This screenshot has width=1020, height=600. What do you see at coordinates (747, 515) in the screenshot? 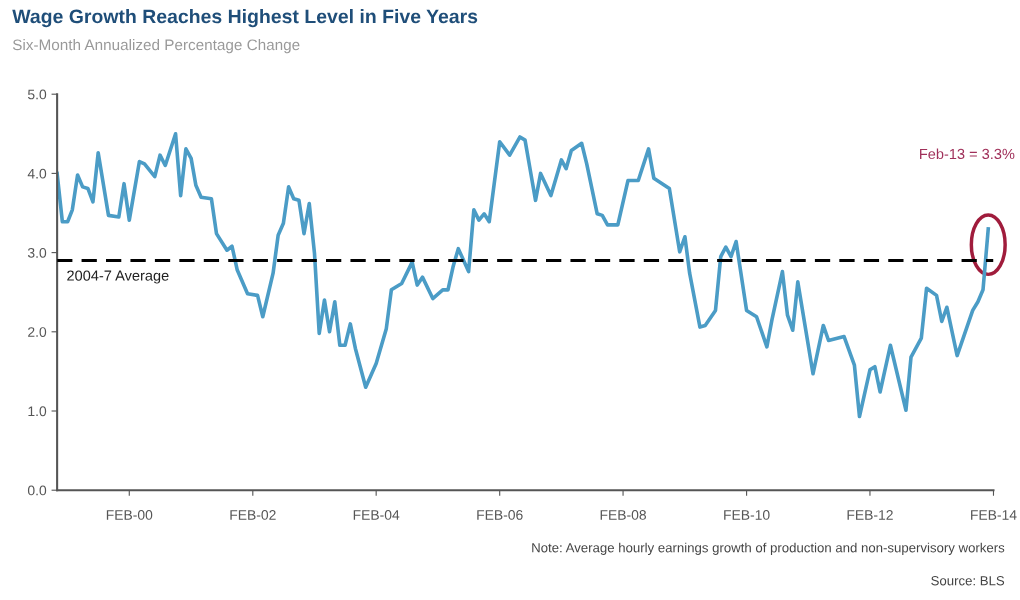
I see `x-tick-label: FEB-10` at bounding box center [747, 515].